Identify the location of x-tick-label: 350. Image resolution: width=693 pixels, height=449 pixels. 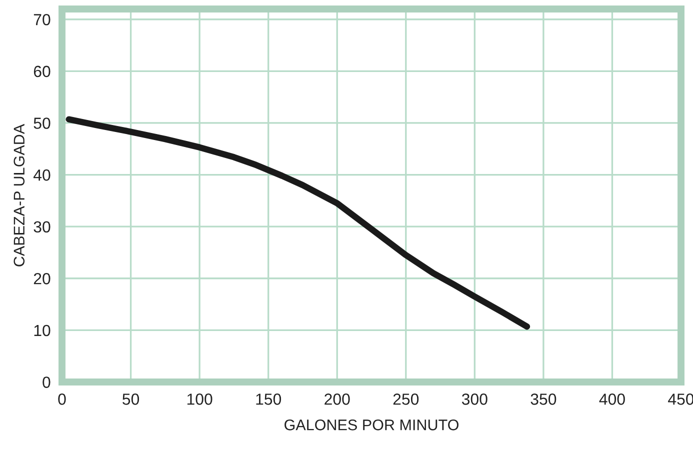
(543, 399).